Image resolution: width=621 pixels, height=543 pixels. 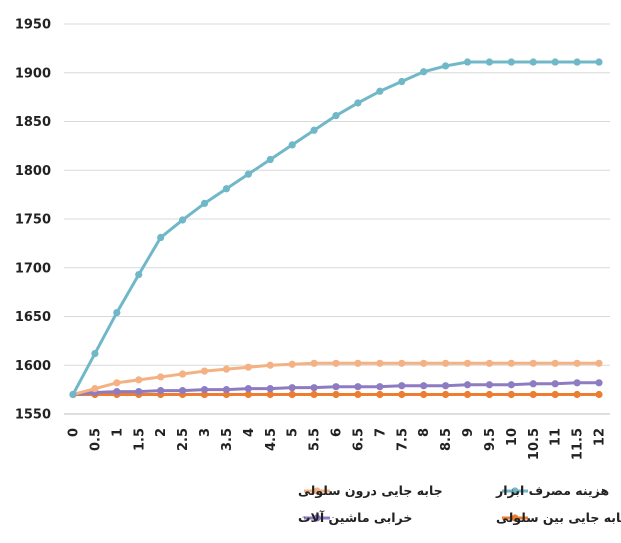 I want to click on x-tick-label: 8, so click(x=424, y=432).